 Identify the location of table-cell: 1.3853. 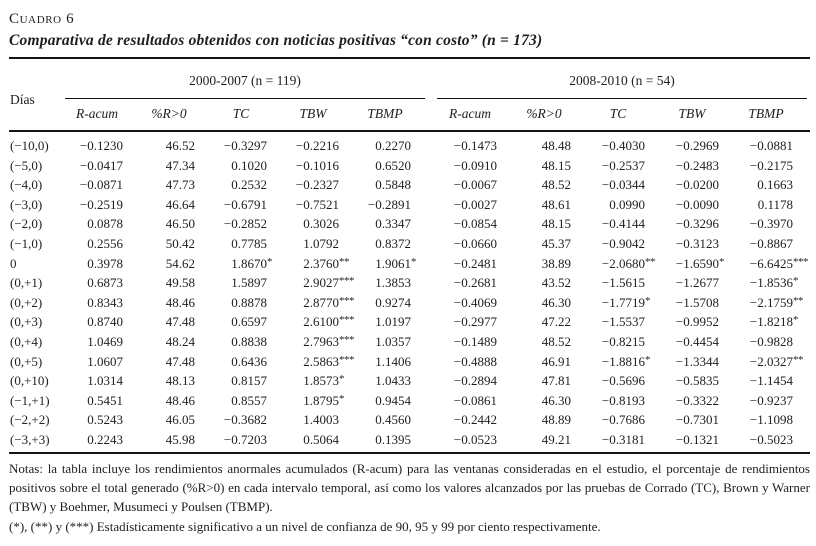
(389, 283).